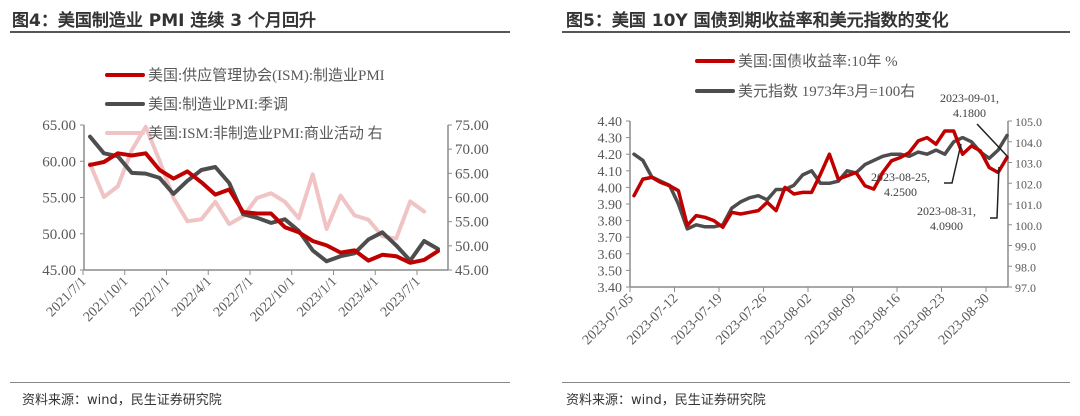 The height and width of the screenshot is (416, 1080). What do you see at coordinates (1028, 205) in the screenshot?
I see `right-y-tick-label: 101.0` at bounding box center [1028, 205].